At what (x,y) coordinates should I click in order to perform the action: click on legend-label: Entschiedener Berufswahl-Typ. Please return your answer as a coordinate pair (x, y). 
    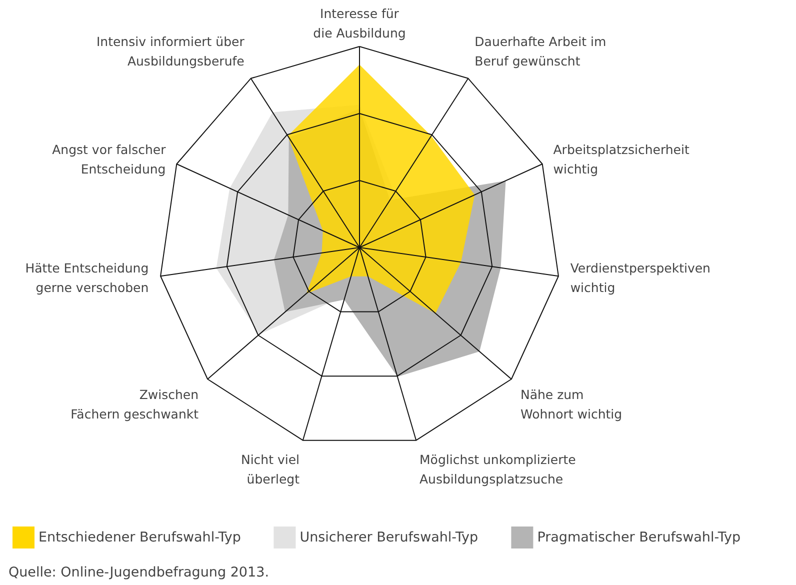
    Looking at the image, I should click on (139, 538).